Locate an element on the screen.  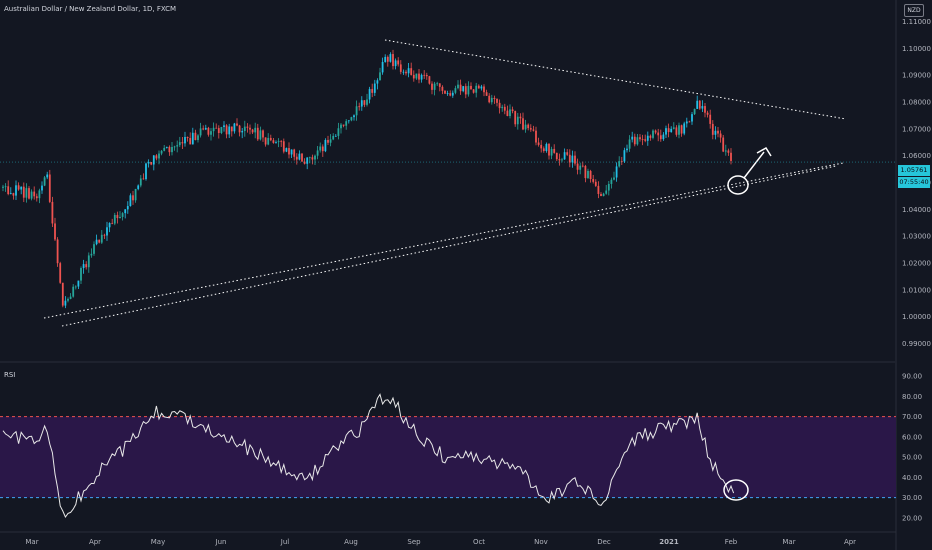
currency-badge: NZD is located at coordinates (914, 10).